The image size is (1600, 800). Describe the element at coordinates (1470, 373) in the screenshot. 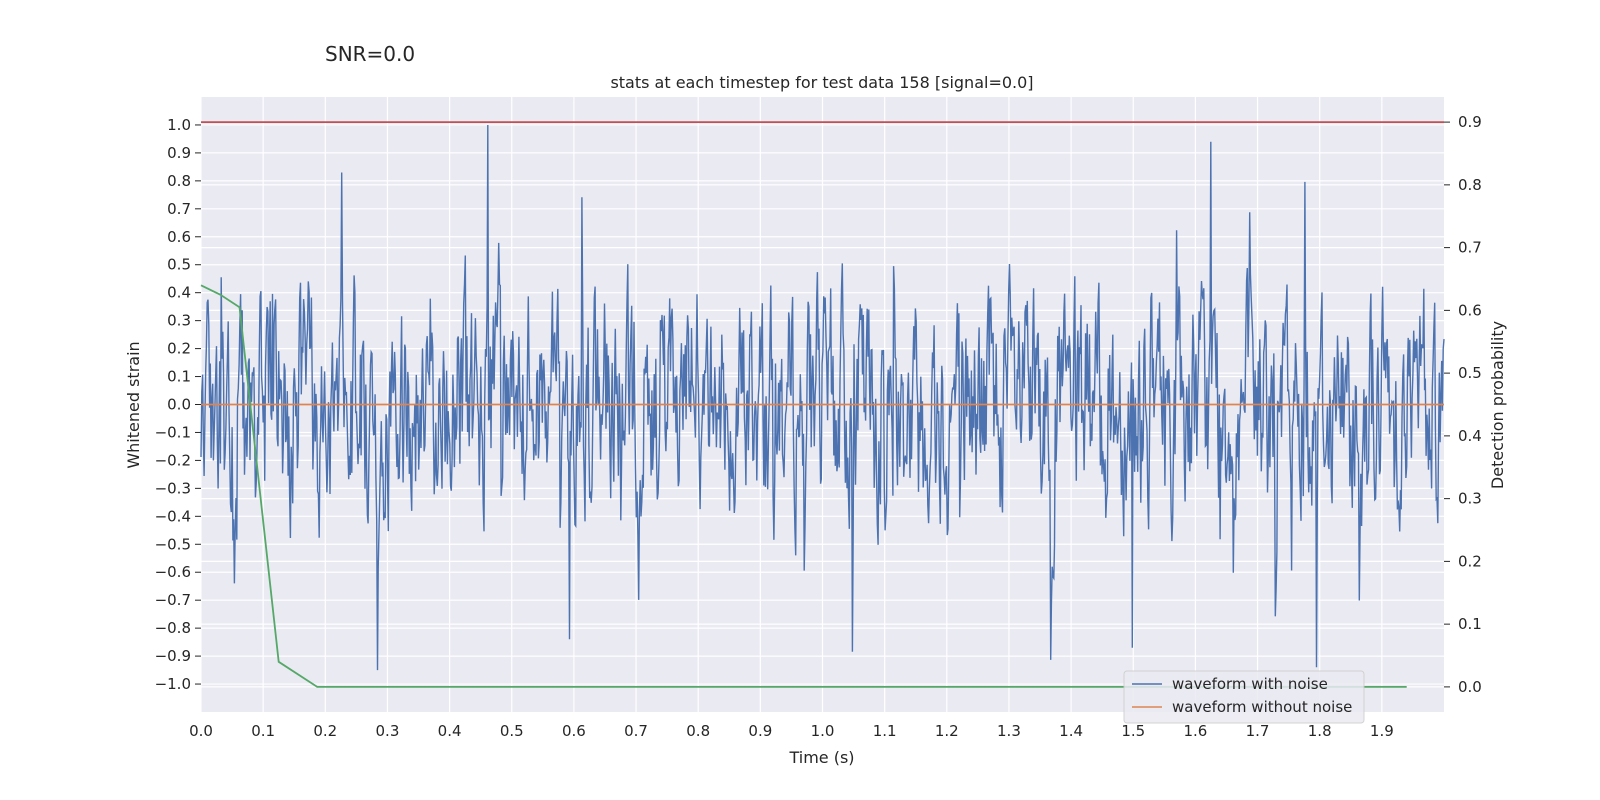

I see `y2-tick-label: 0.5` at that location.